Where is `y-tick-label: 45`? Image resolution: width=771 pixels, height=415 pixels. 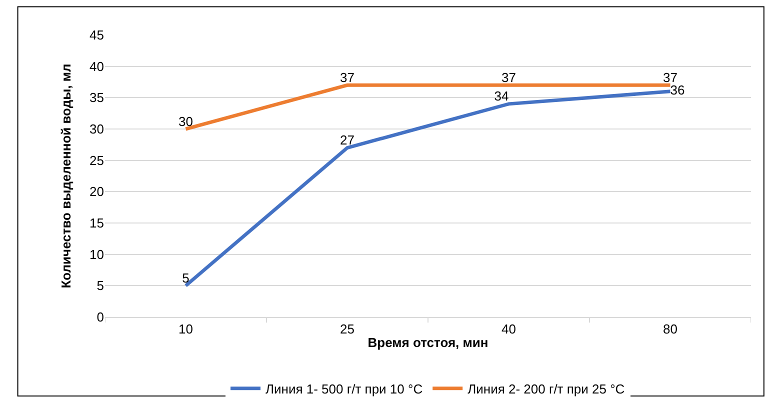 y-tick-label: 45 is located at coordinates (97, 35).